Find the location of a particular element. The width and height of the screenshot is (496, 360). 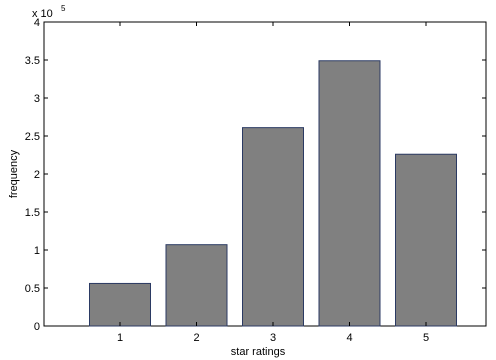

y-tick-label: 2 is located at coordinates (37, 175).